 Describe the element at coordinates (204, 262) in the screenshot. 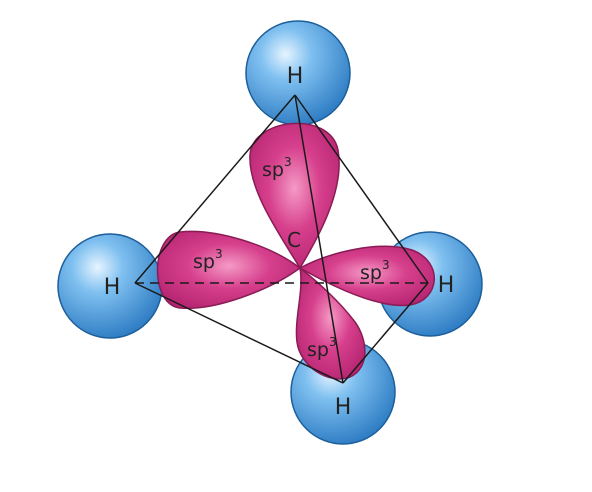

I see `orbital-label-left-base: sp` at that location.